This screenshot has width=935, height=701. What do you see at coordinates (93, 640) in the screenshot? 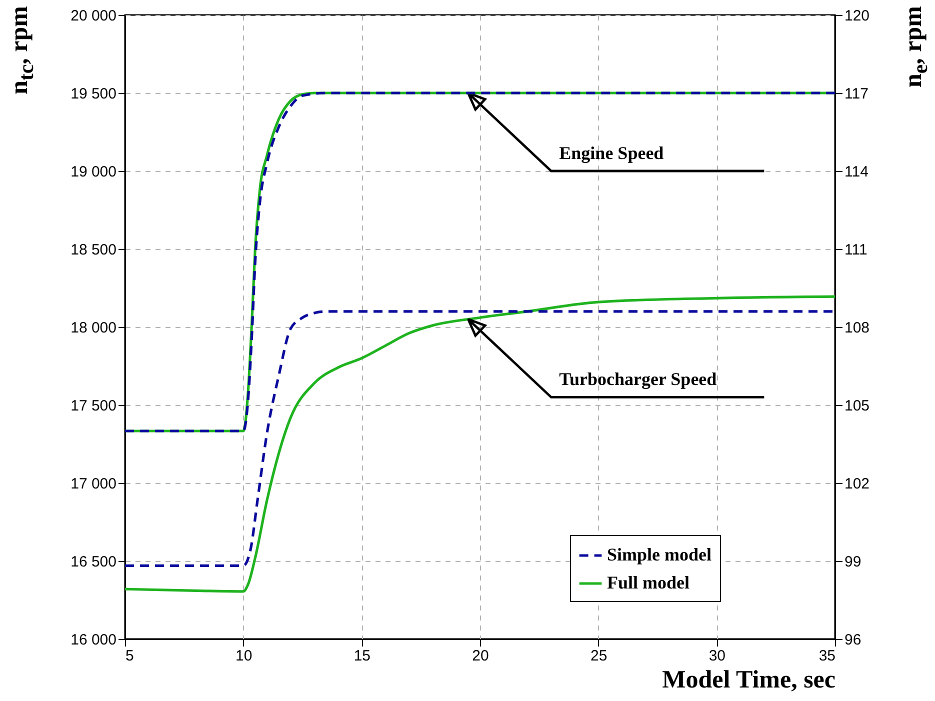
I see `y-tick-label: 16 000` at bounding box center [93, 640].